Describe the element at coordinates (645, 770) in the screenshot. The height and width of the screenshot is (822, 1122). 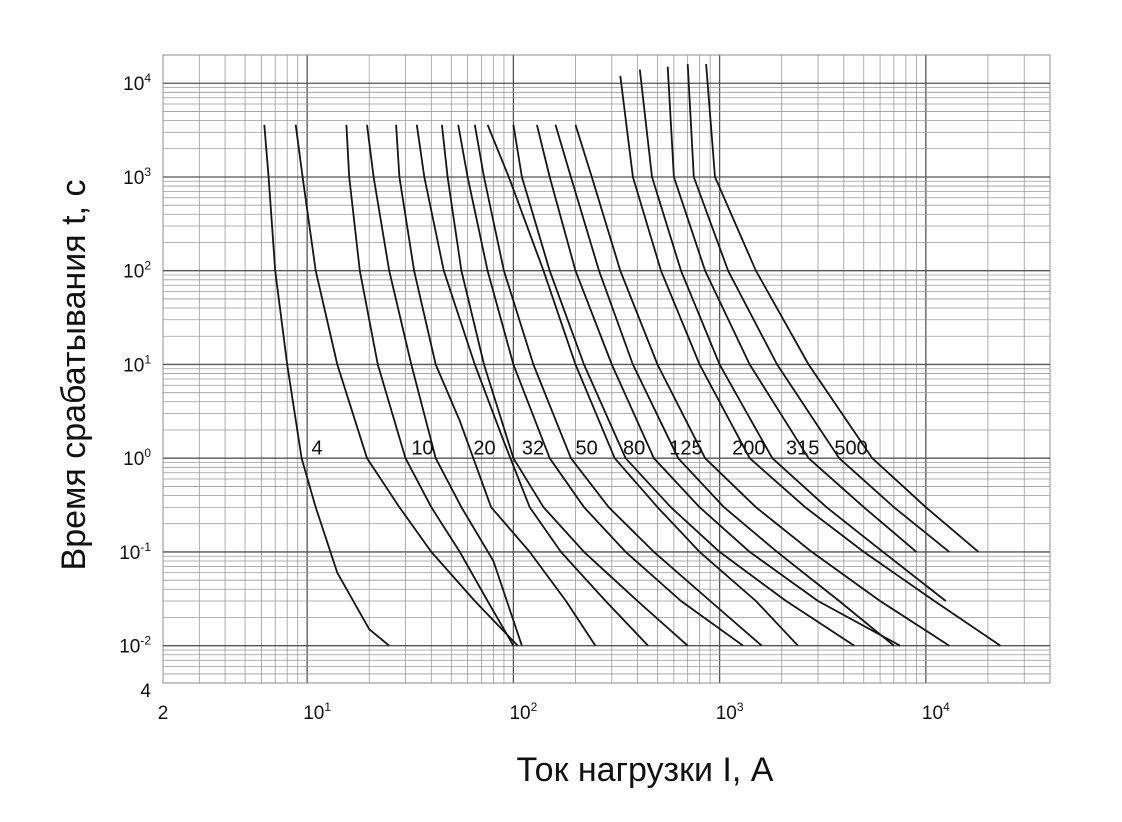
I see `x-axis-title: Ток нагрузки I, А` at that location.